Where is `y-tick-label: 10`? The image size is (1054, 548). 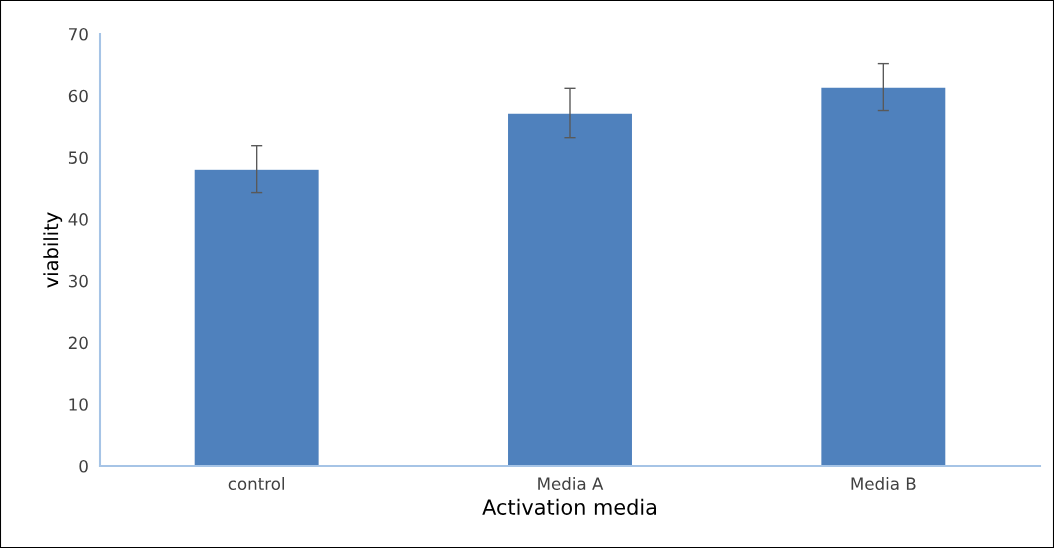
y-tick-label: 10 is located at coordinates (78, 404).